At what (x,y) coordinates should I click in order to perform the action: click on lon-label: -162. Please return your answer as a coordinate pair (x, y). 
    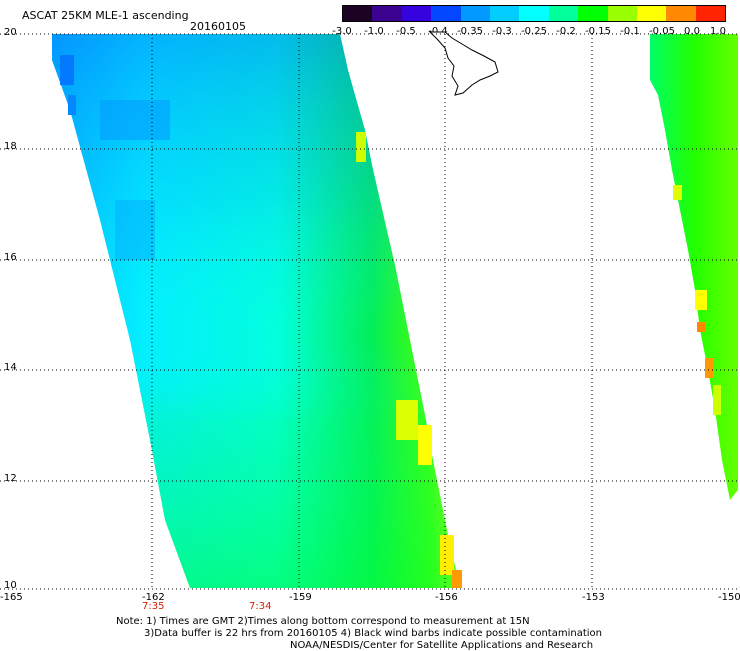
    Looking at the image, I should click on (153, 597).